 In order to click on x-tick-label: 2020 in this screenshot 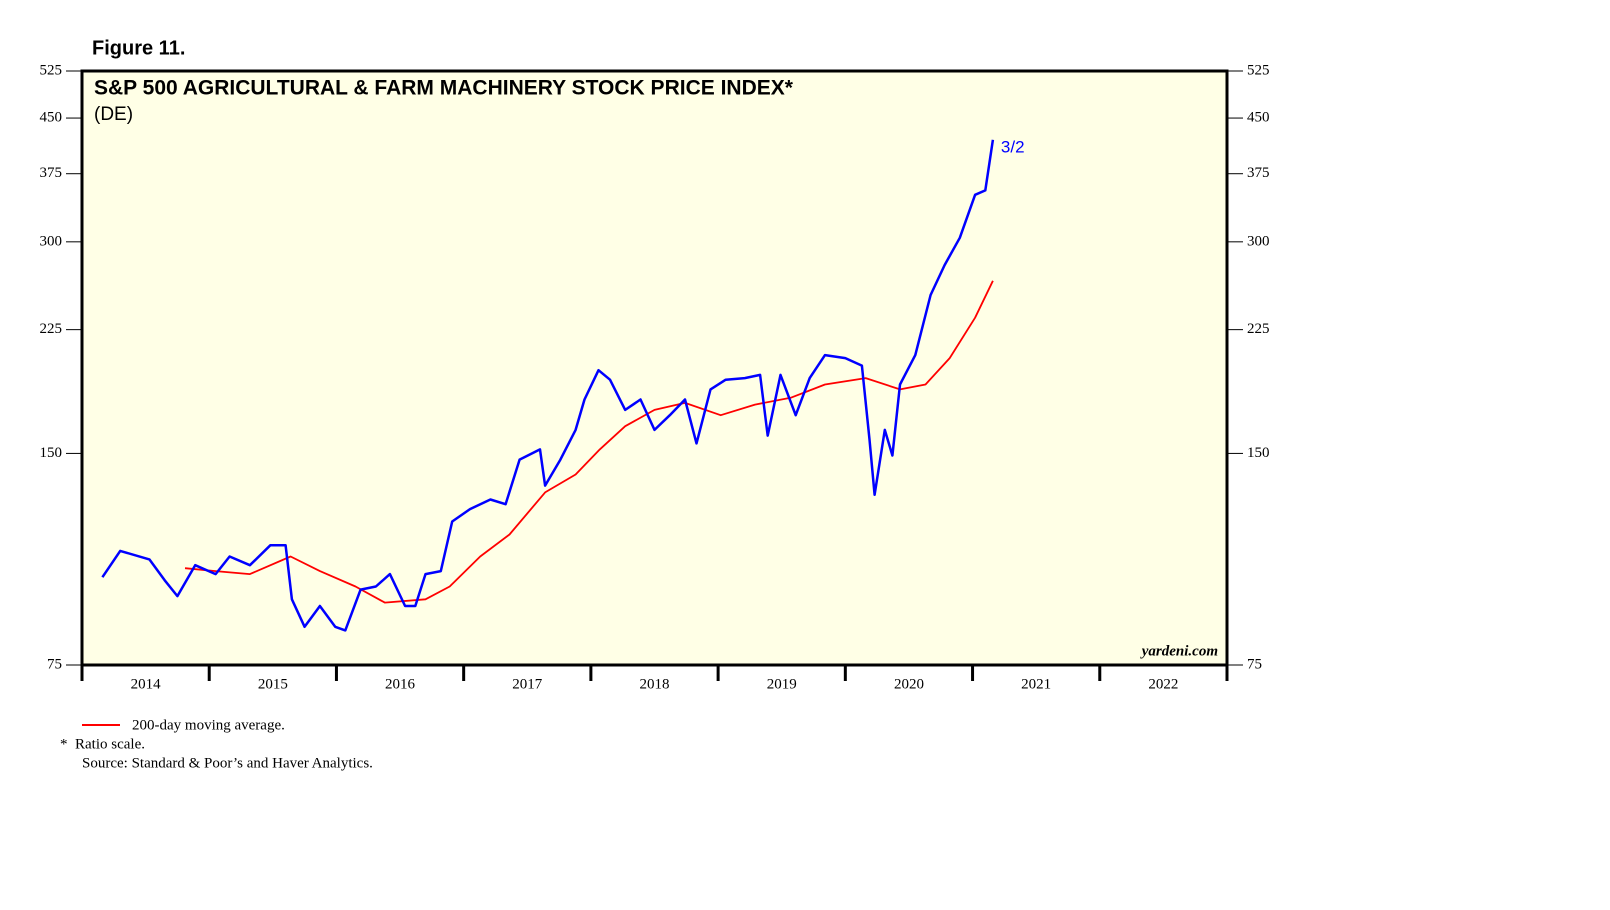, I will do `click(909, 684)`.